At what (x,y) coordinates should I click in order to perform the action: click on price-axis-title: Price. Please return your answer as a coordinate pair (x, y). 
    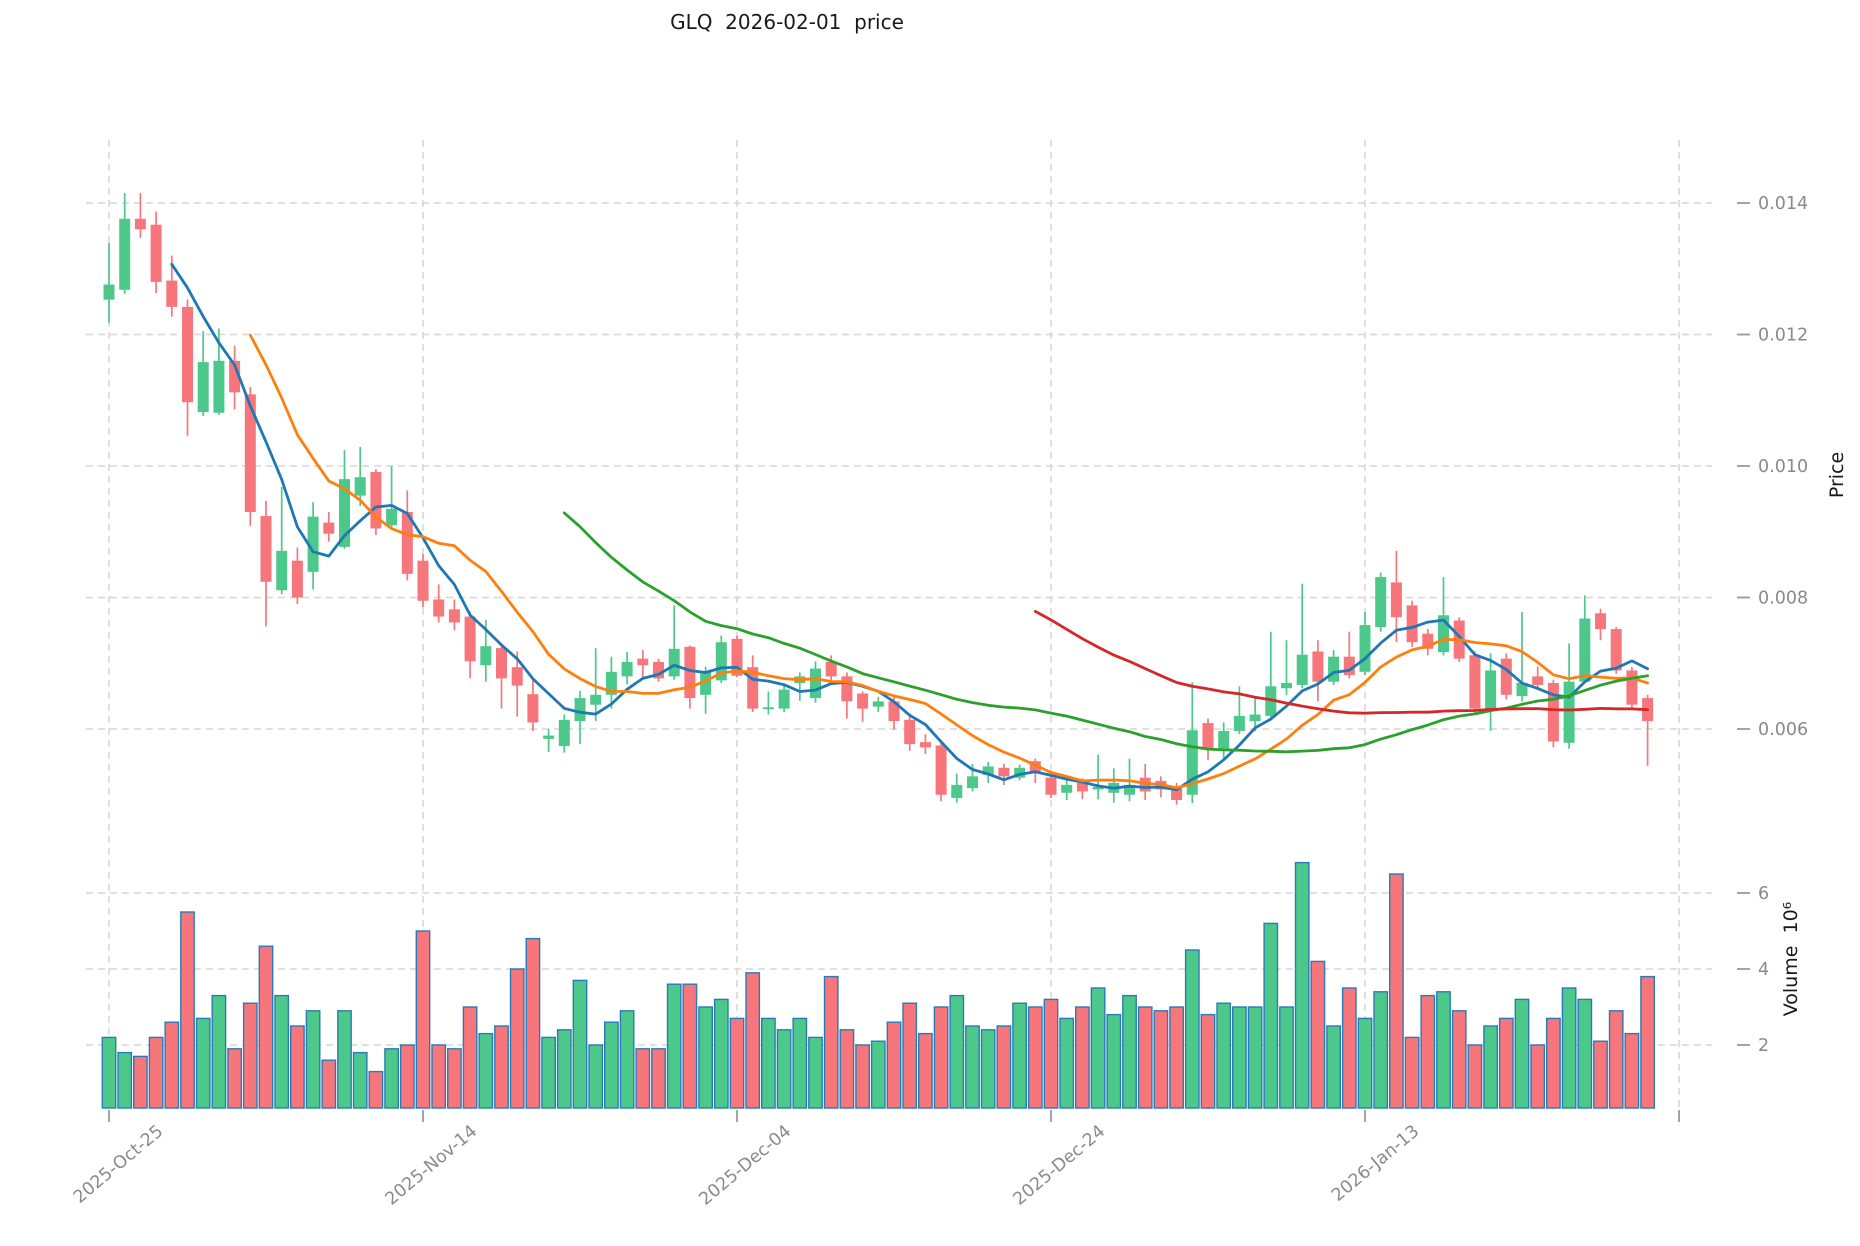
    Looking at the image, I should click on (1837, 475).